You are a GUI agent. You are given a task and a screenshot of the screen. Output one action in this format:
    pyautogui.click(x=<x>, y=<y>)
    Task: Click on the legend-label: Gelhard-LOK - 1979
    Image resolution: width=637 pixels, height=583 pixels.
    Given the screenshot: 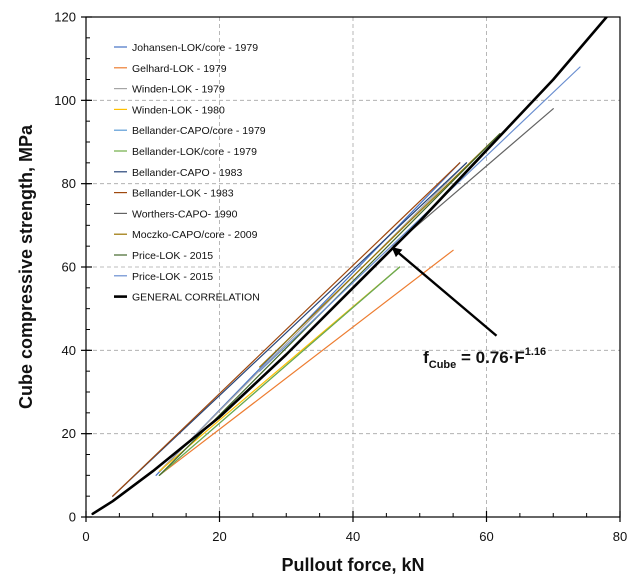 What is the action you would take?
    pyautogui.click(x=179, y=69)
    